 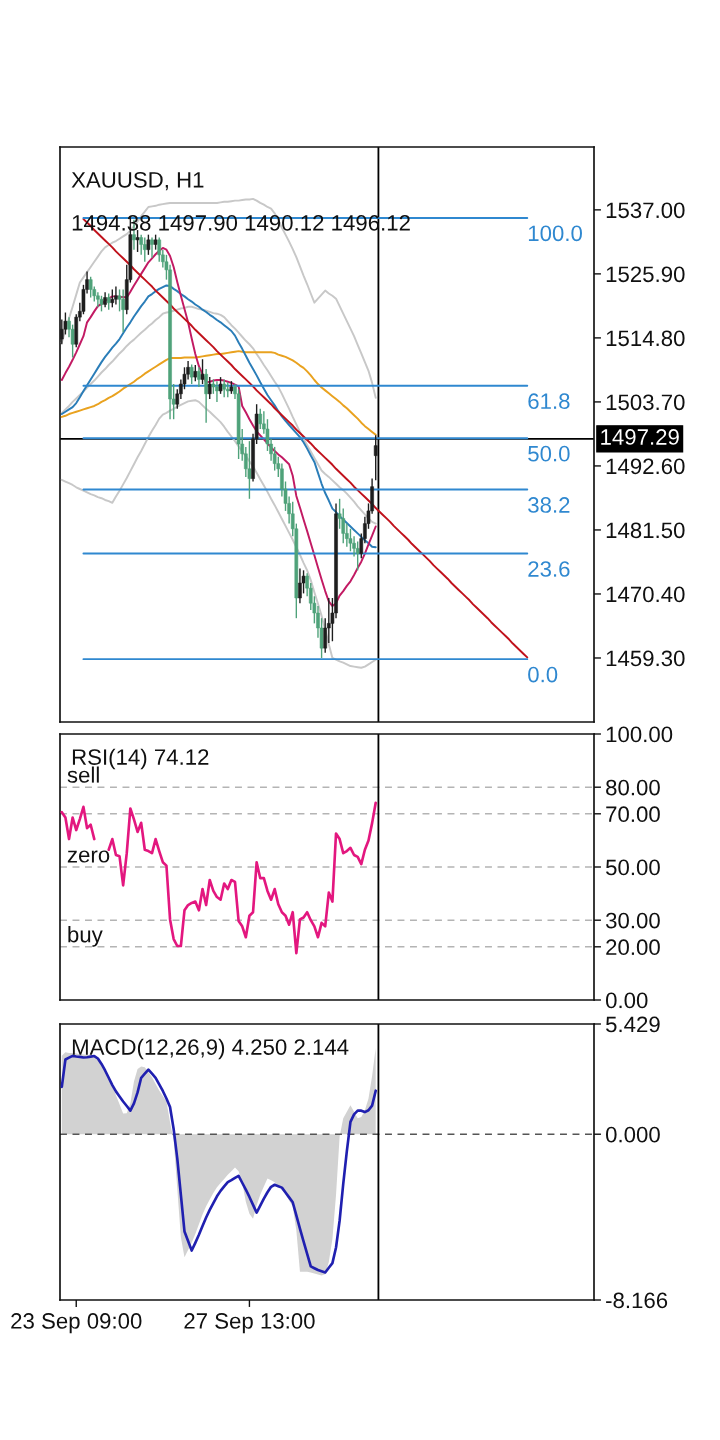 What do you see at coordinates (639, 734) in the screenshot?
I see `y-tick-label: 100.00` at bounding box center [639, 734].